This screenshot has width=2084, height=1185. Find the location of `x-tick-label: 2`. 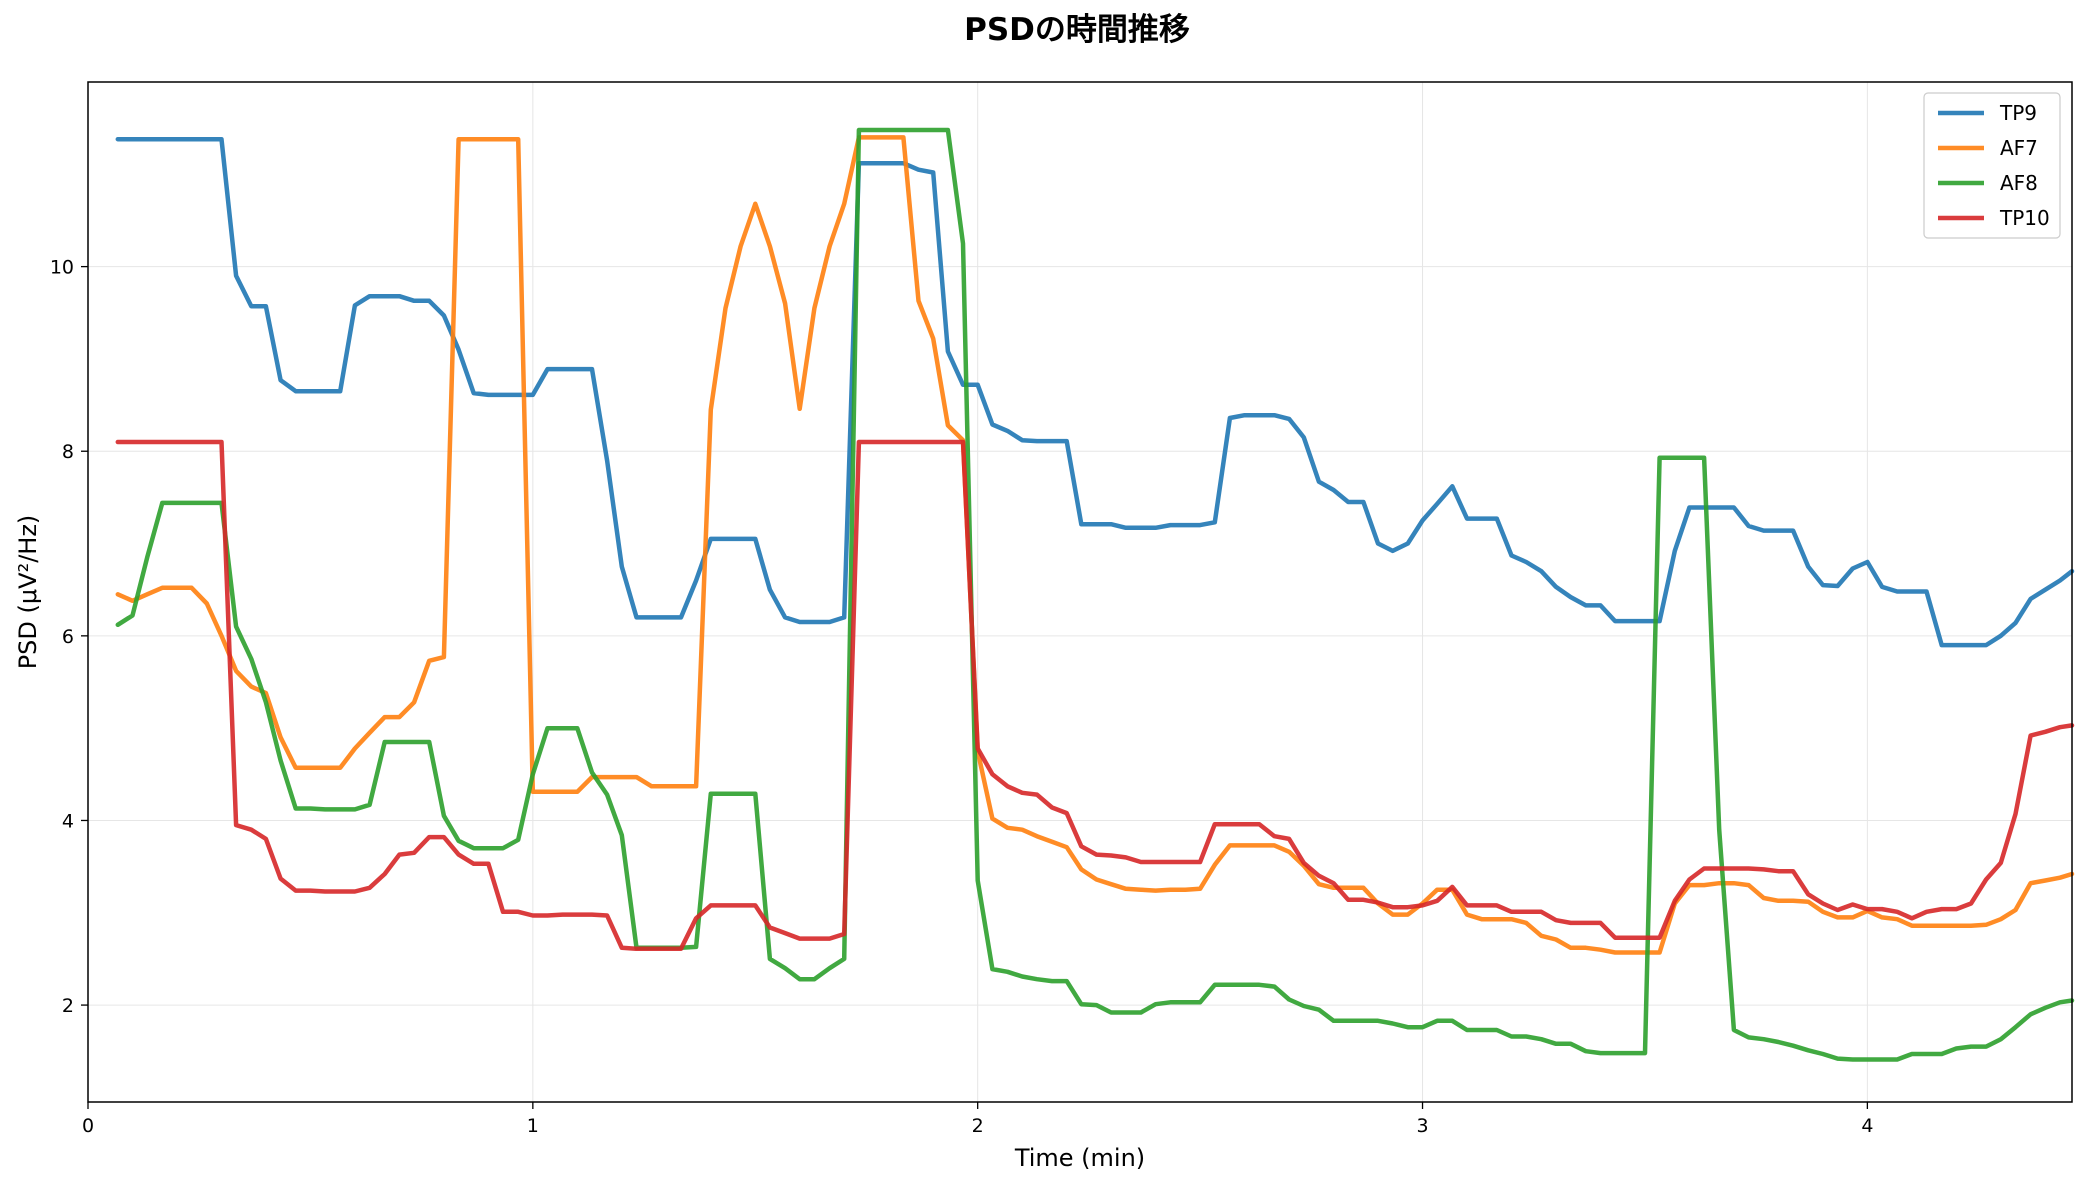

x-tick-label: 2 is located at coordinates (978, 1126).